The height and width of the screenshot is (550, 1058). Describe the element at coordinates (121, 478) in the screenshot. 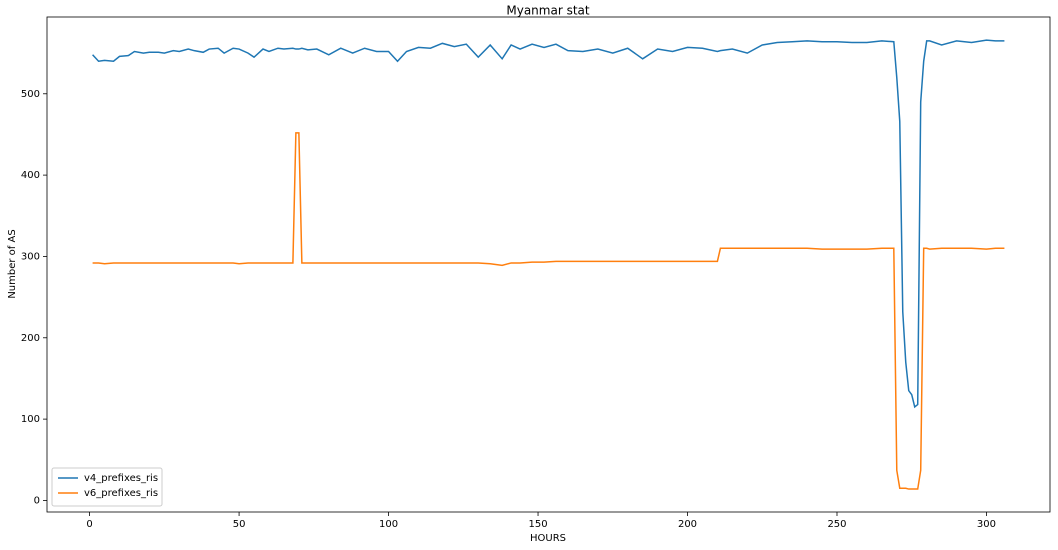

I see `legend-label: v4_prefixes_ris` at that location.